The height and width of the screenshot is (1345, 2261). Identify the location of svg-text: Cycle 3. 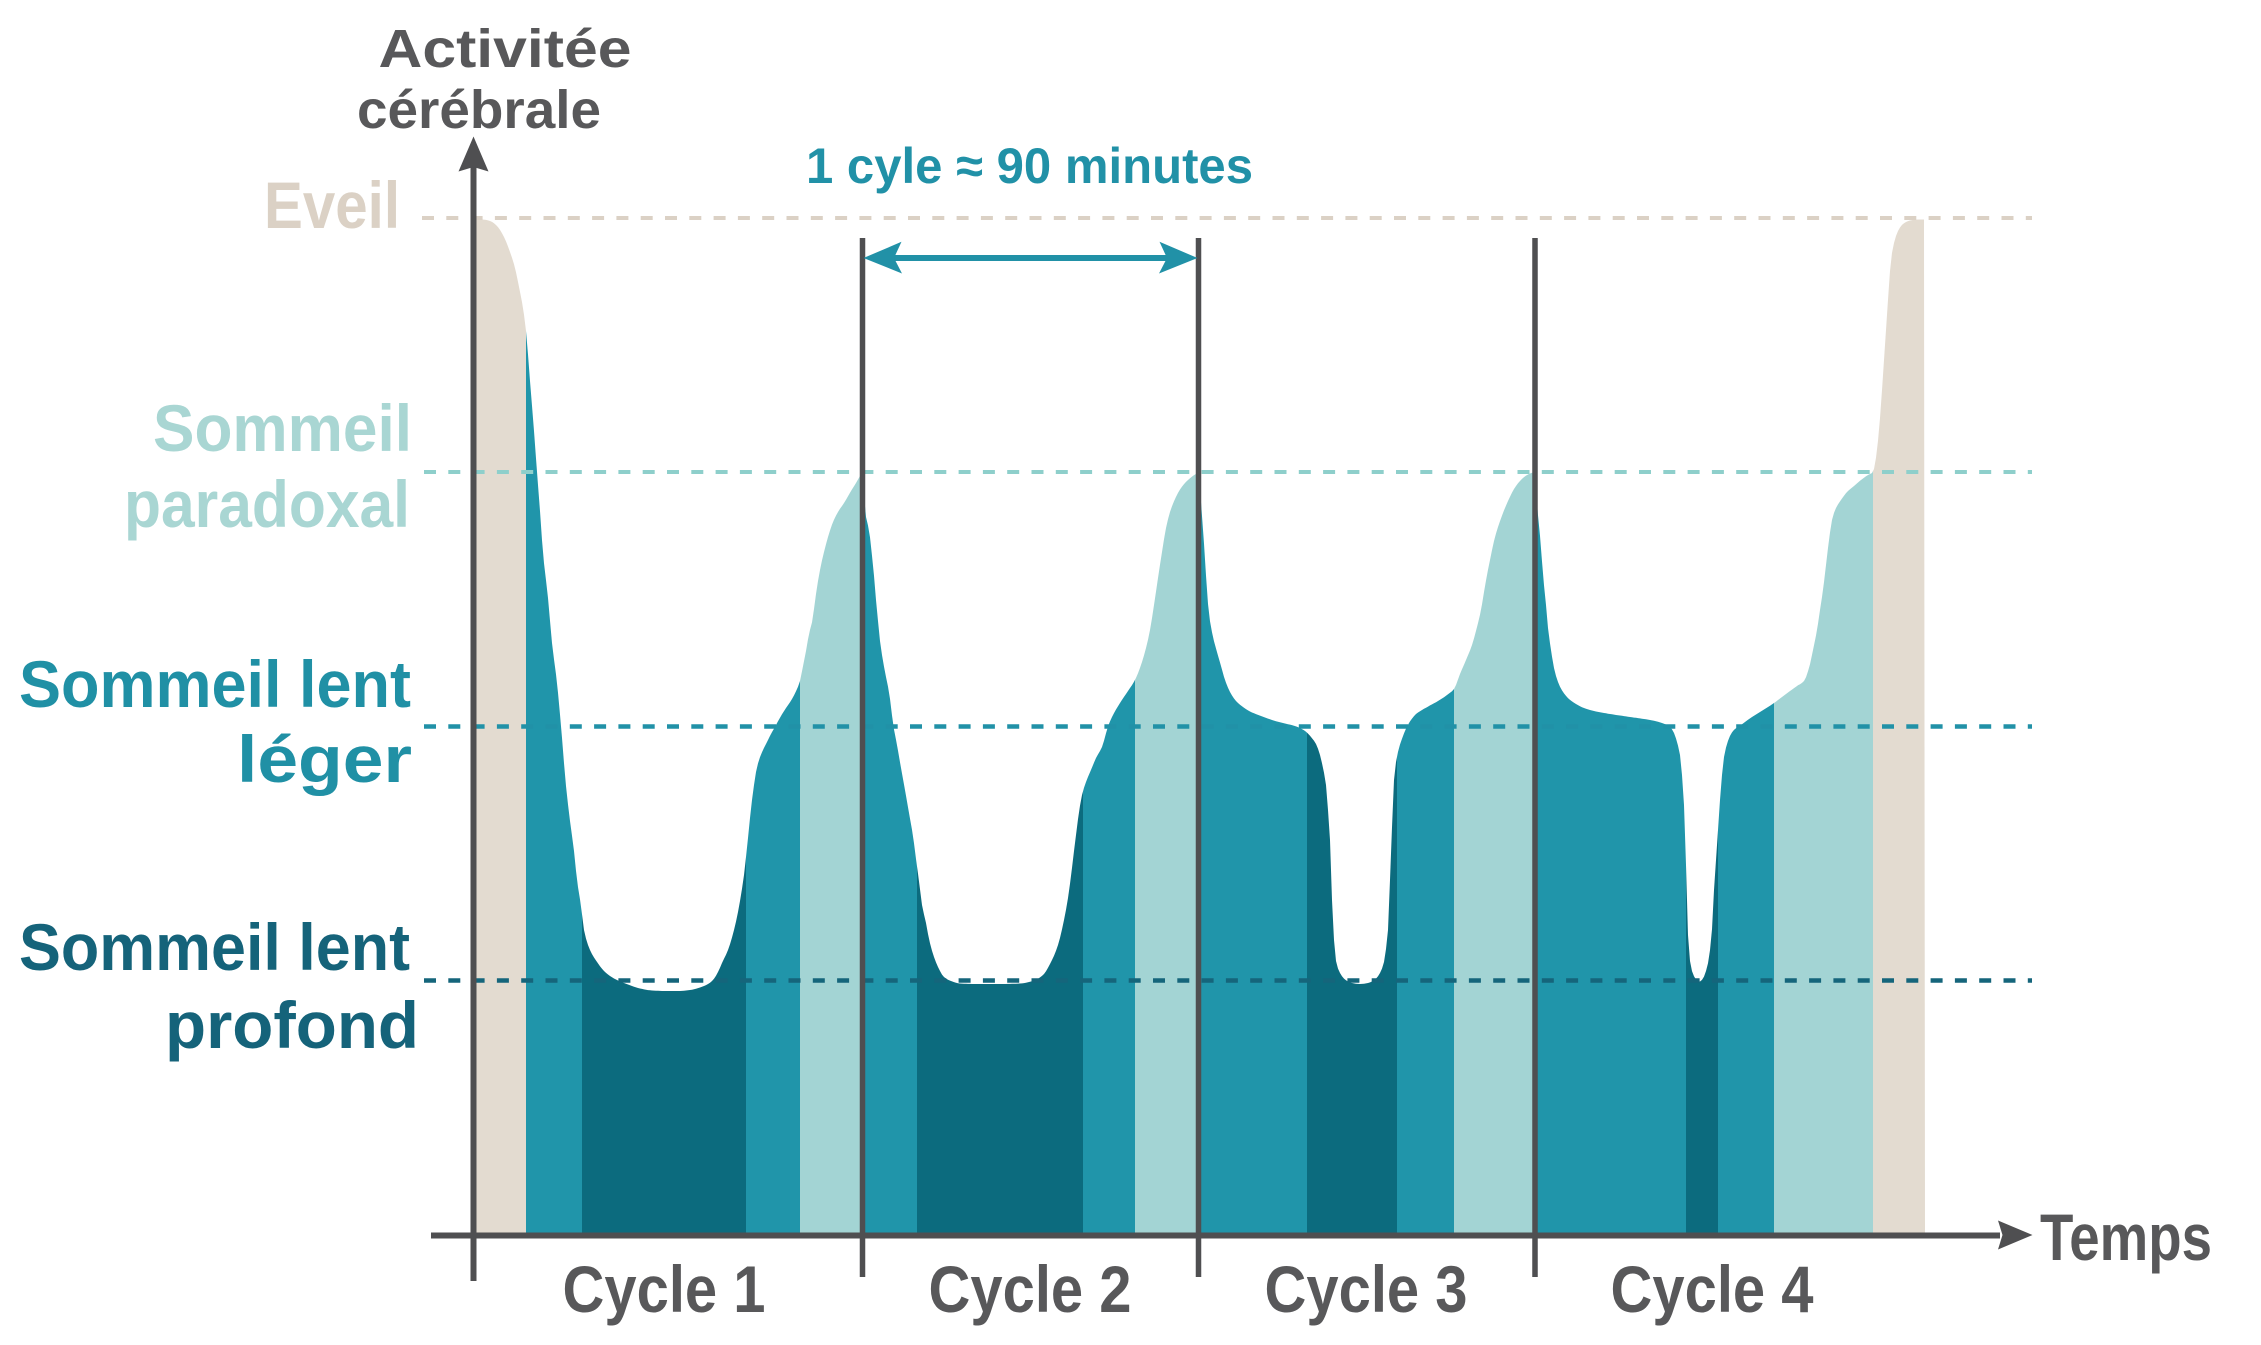
(1366, 1289).